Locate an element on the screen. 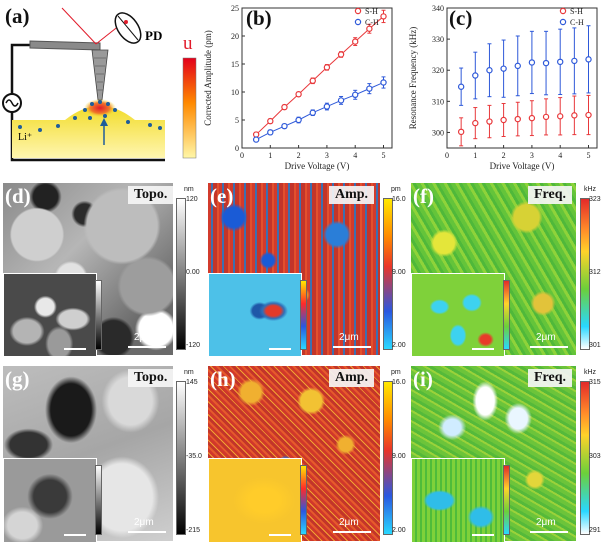  colorbar-mid: 303 is located at coordinates (595, 456).